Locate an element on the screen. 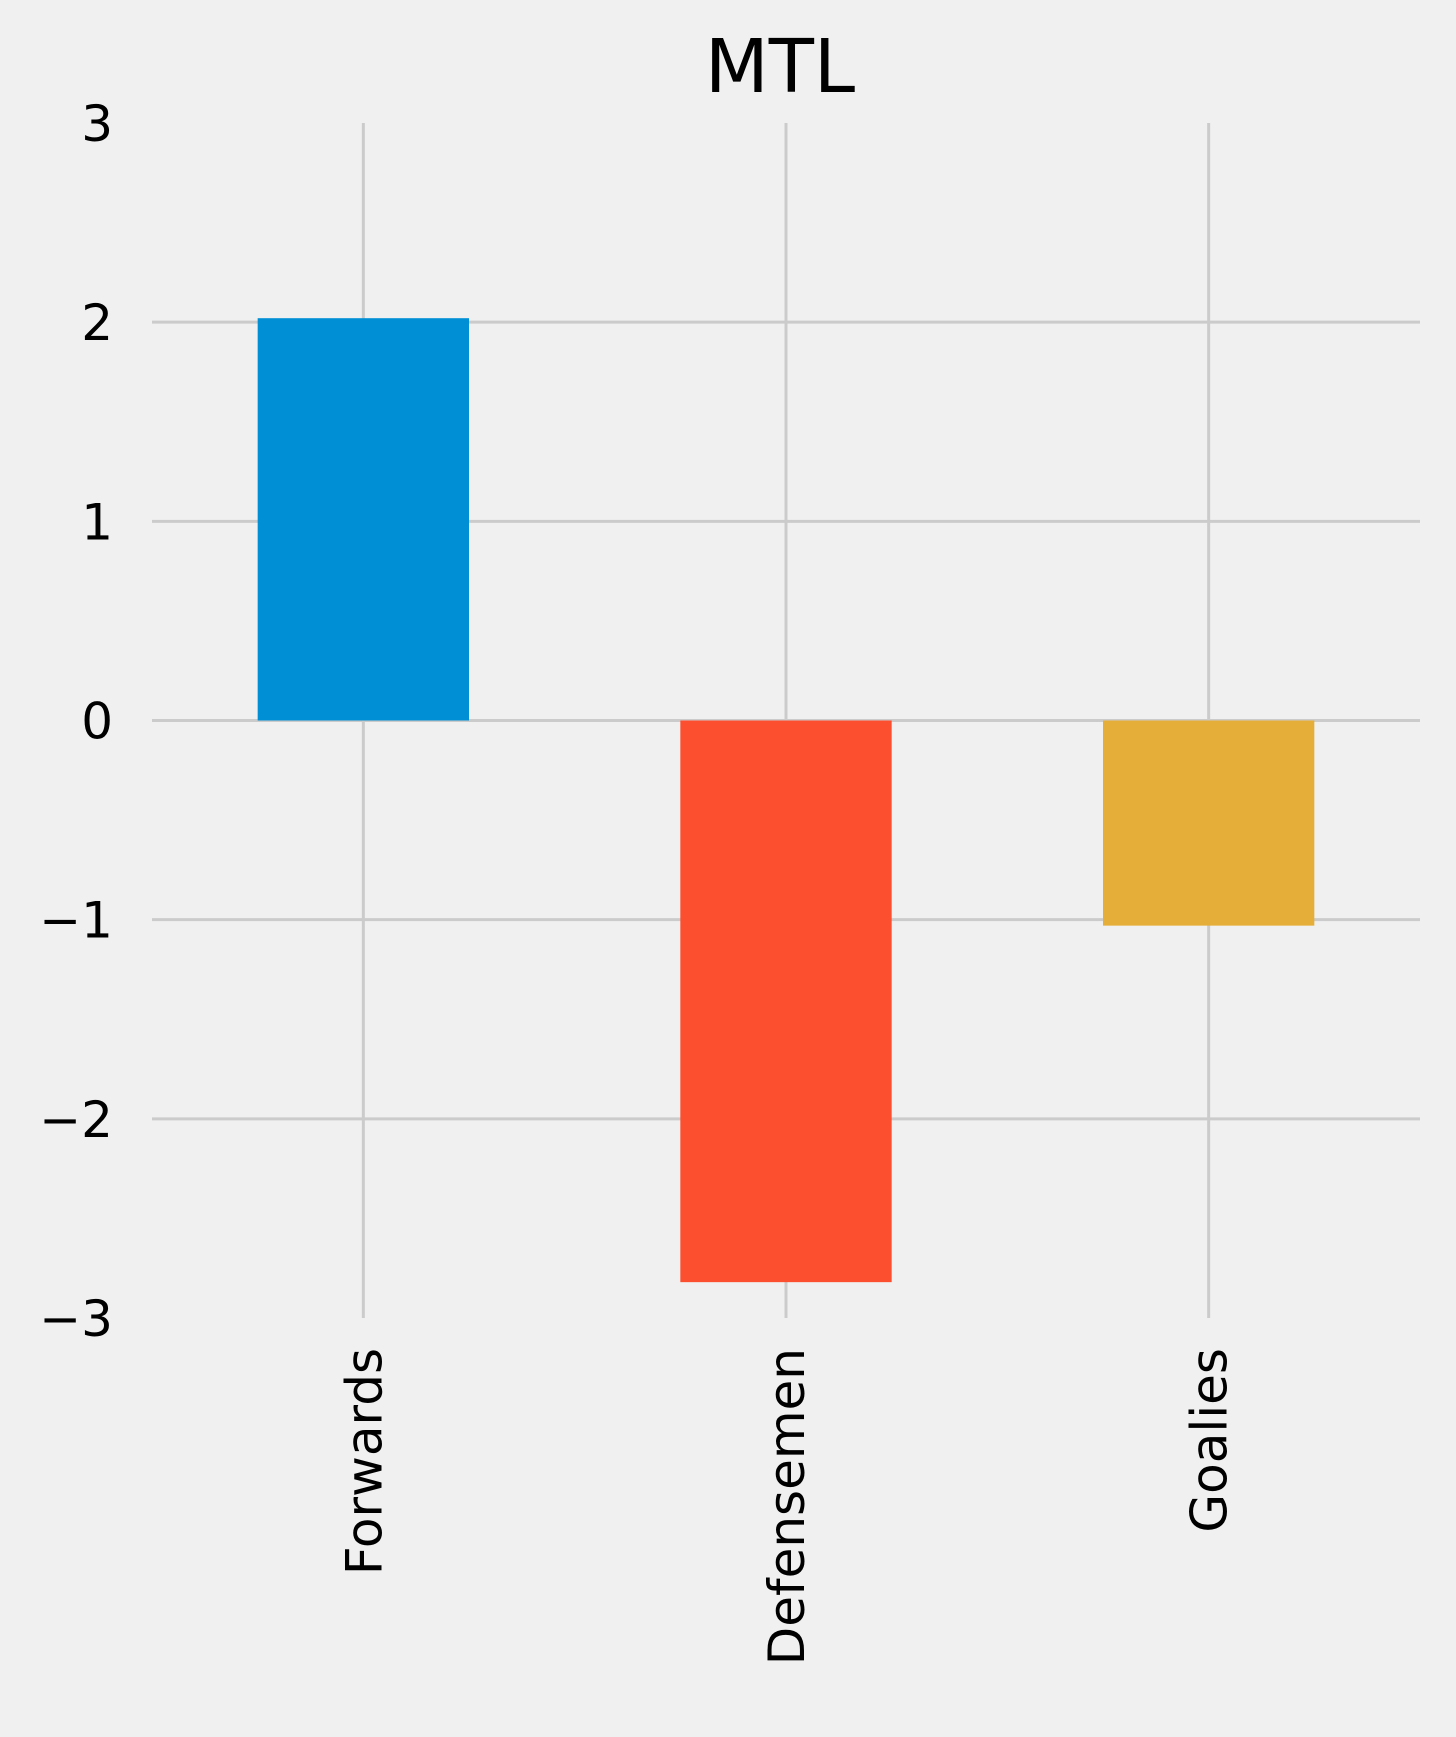 Image resolution: width=1456 pixels, height=1737 pixels. chart-title: MTL is located at coordinates (780, 67).